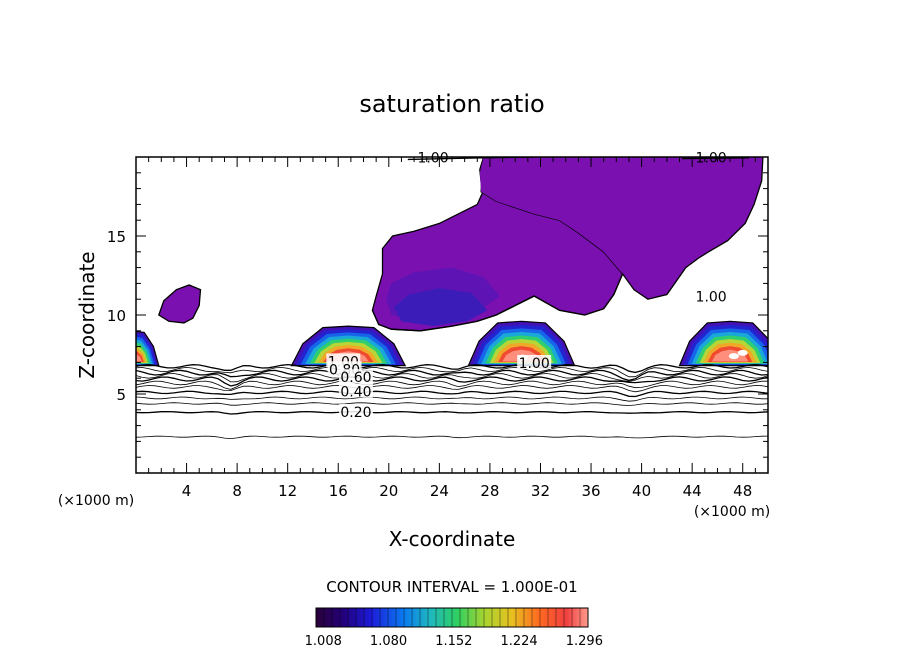 The height and width of the screenshot is (654, 904). Describe the element at coordinates (692, 491) in the screenshot. I see `x-tick-label: 44` at that location.